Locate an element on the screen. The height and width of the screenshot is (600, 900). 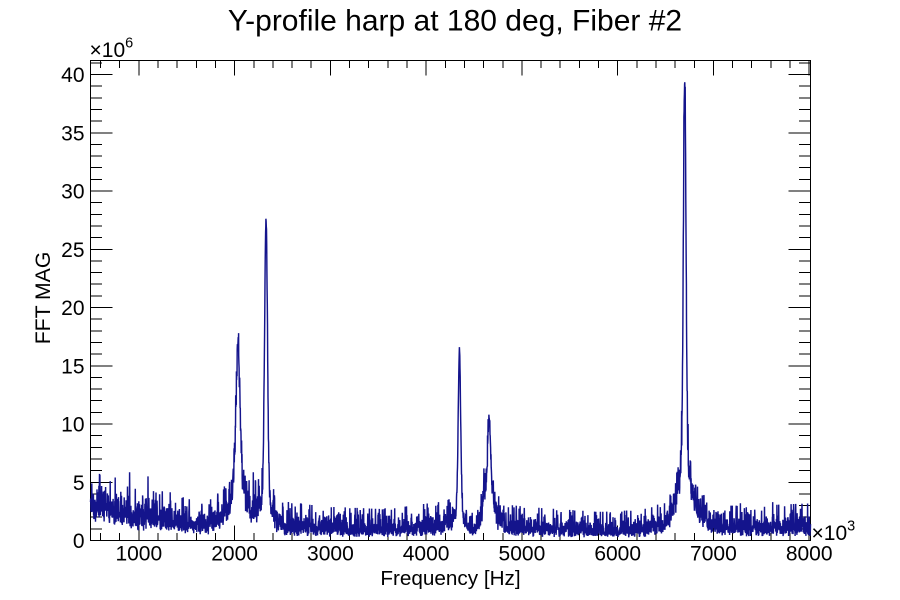
svg-text: 15 is located at coordinates (72, 366).